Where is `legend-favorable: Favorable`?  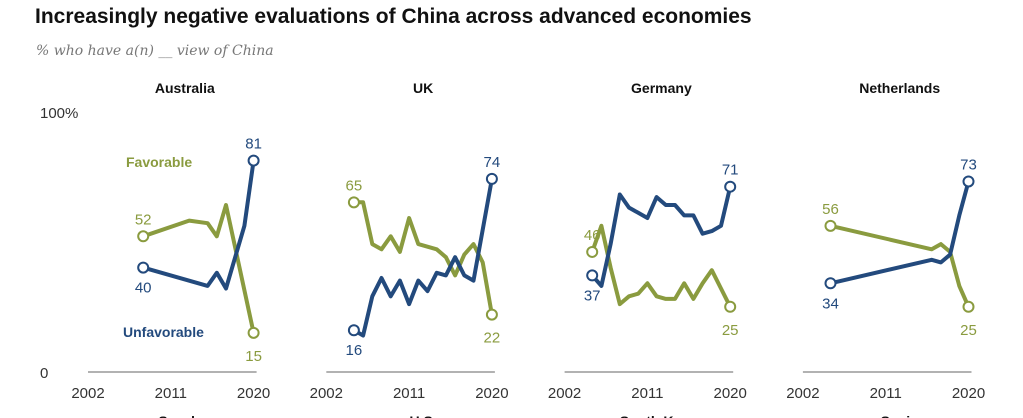 legend-favorable: Favorable is located at coordinates (159, 162).